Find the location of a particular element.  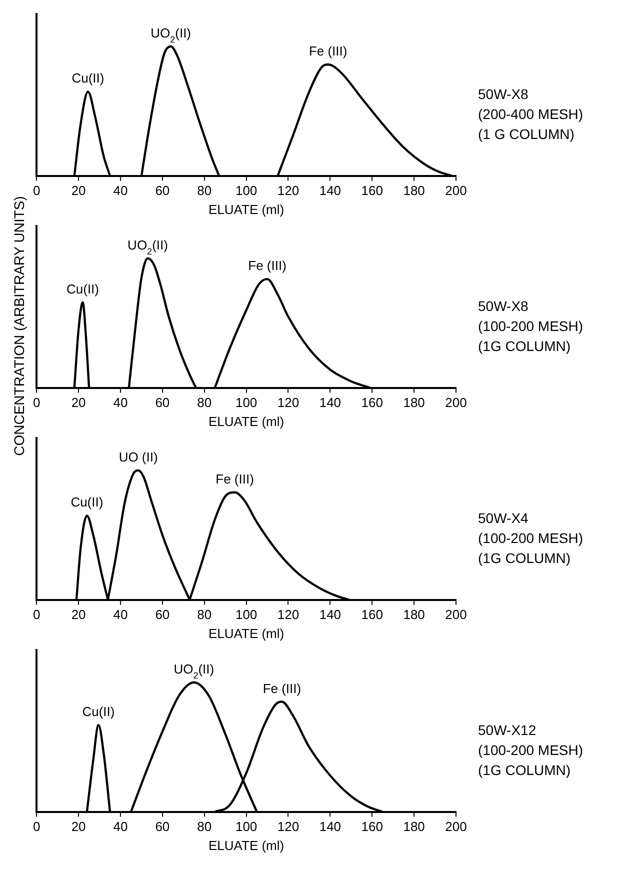

y-axis-title: CONCENTRATION (ARBITRARY UNITS) is located at coordinates (19, 326).